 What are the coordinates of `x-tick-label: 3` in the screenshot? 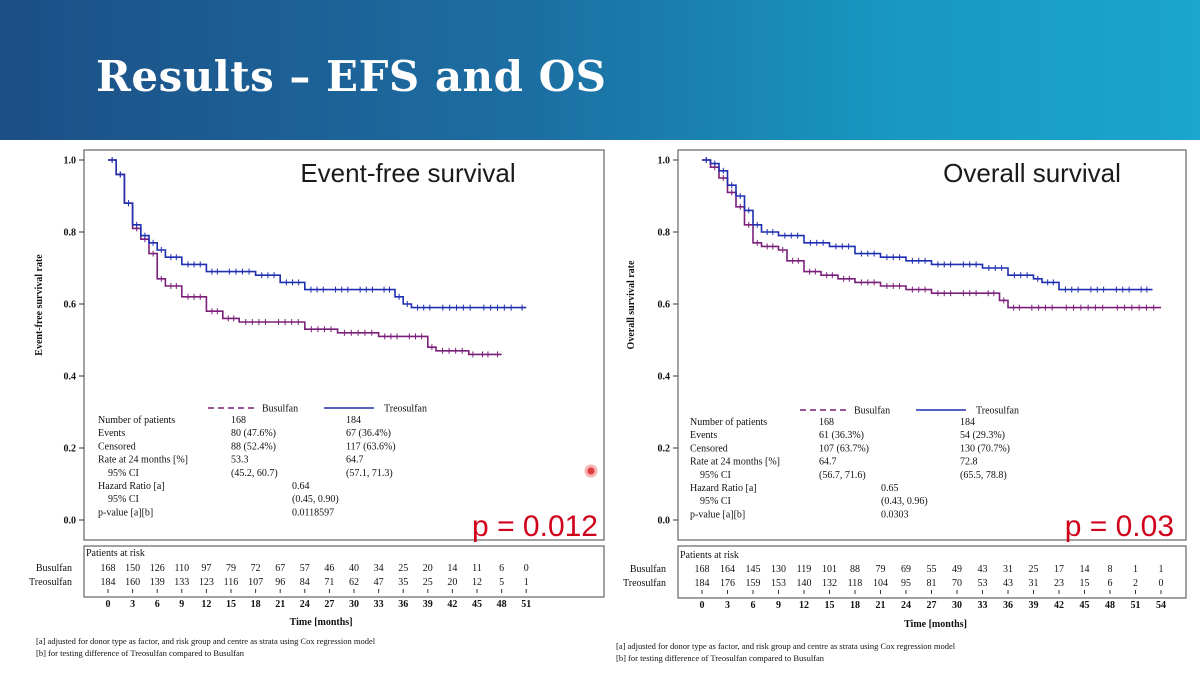 It's located at (132, 604).